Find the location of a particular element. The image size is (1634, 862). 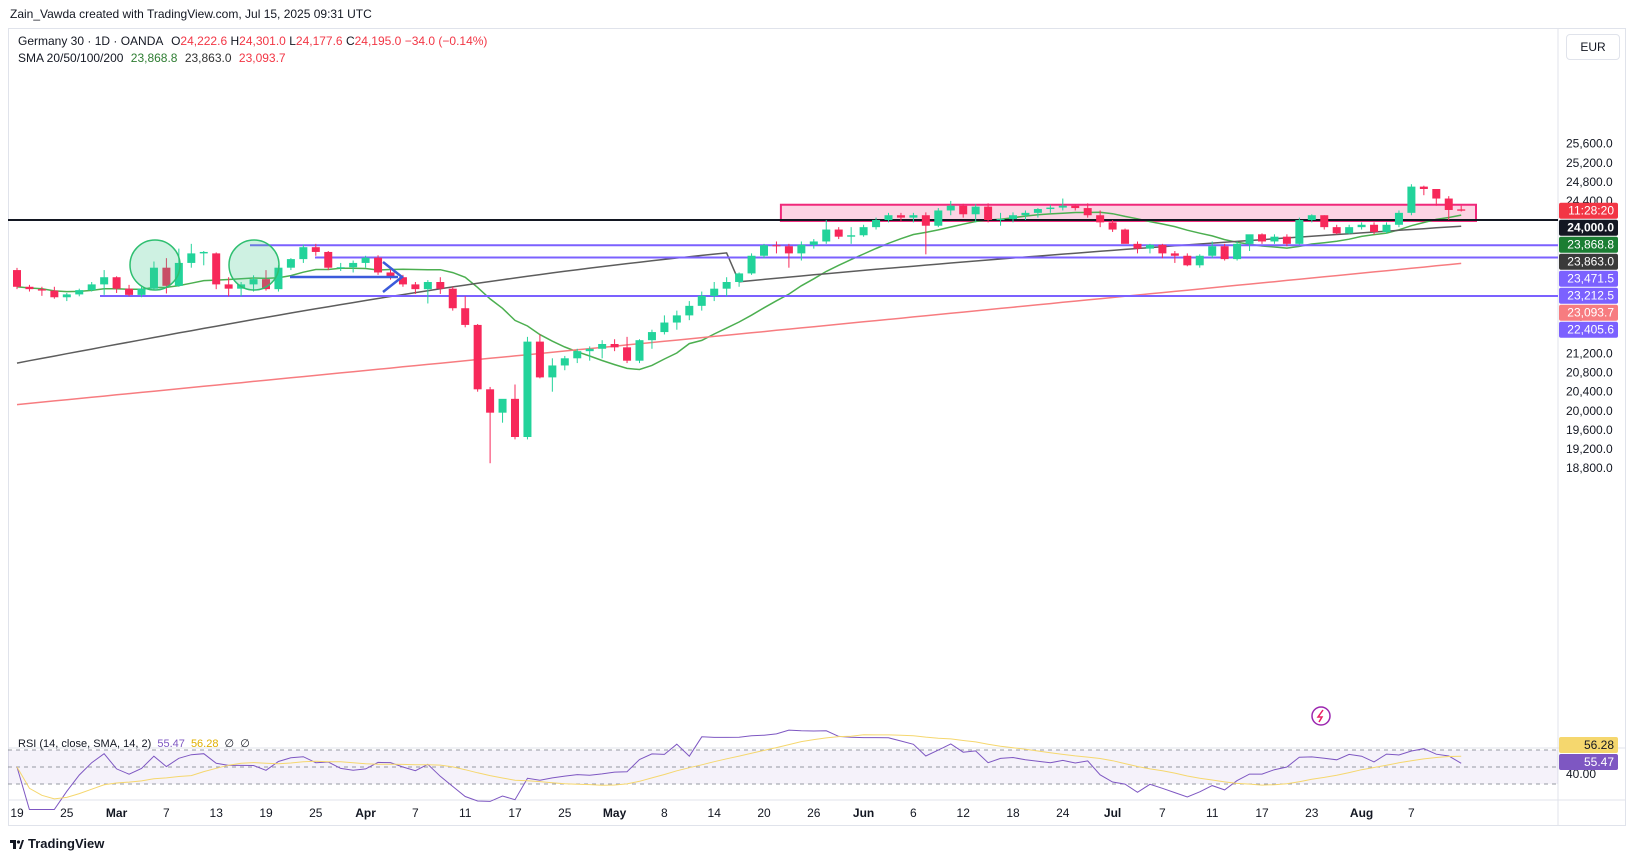

rsi-tag-label: 55.47 is located at coordinates (1599, 762).